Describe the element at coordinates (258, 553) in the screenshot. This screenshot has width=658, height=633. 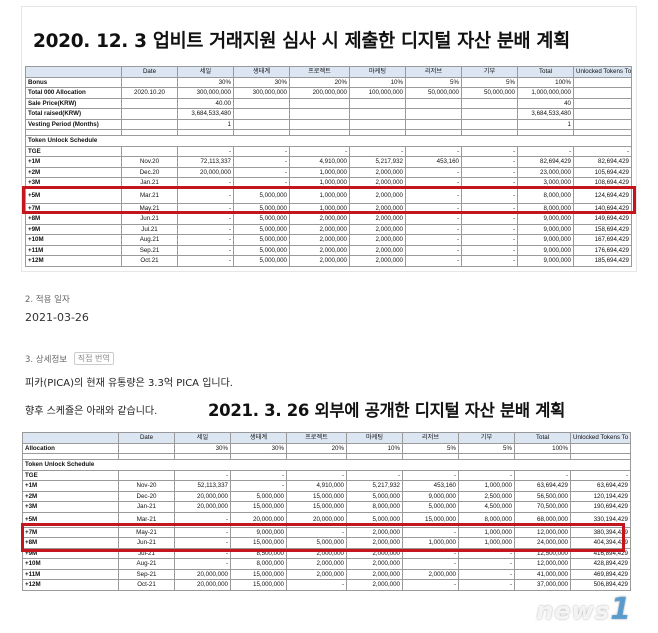
I see `table-cell: 8,500,000` at that location.